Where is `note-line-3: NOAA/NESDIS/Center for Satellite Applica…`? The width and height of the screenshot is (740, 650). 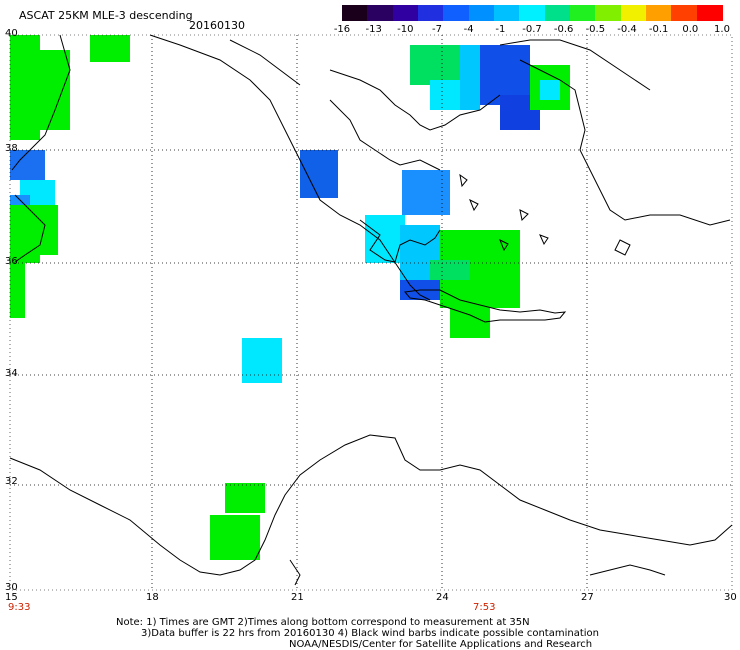
note-line-3: NOAA/NESDIS/Center for Satellite Applica… is located at coordinates (441, 644).